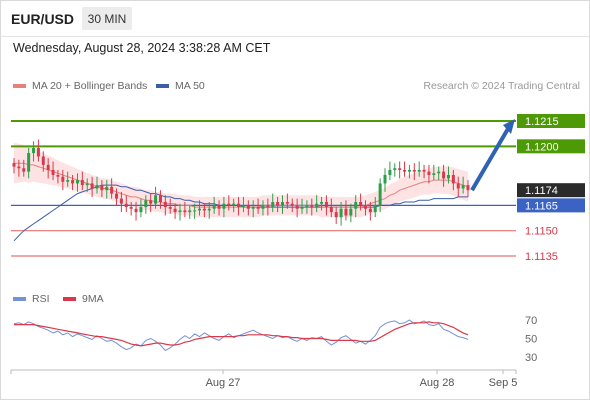 The width and height of the screenshot is (590, 400). I want to click on ma20-swatch, so click(19, 86).